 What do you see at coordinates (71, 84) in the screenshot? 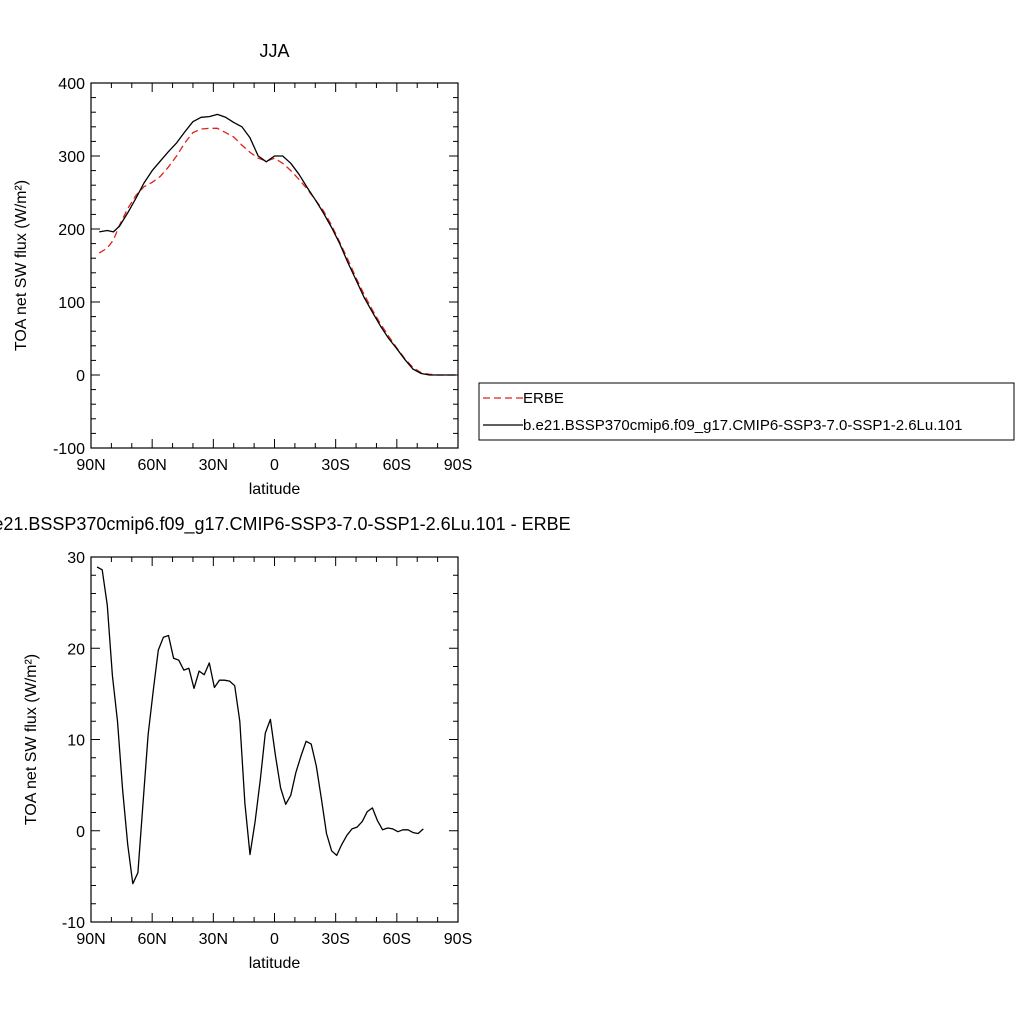
I see `y-tick-label: 400` at bounding box center [71, 84].